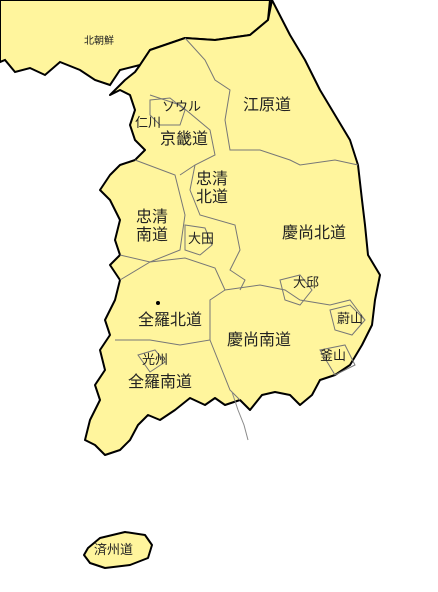 This screenshot has width=438, height=592. I want to click on jeju-island, so click(118, 550).